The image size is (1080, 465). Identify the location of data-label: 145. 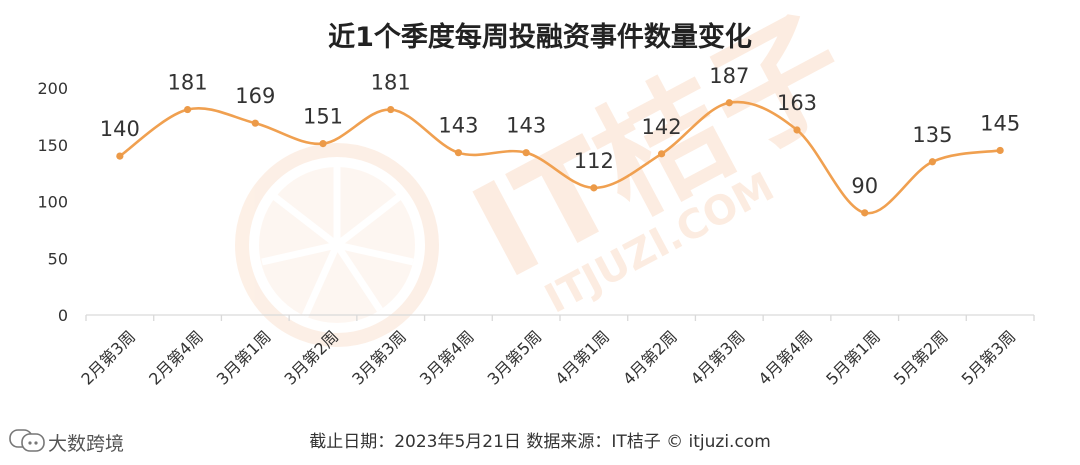
(1000, 123).